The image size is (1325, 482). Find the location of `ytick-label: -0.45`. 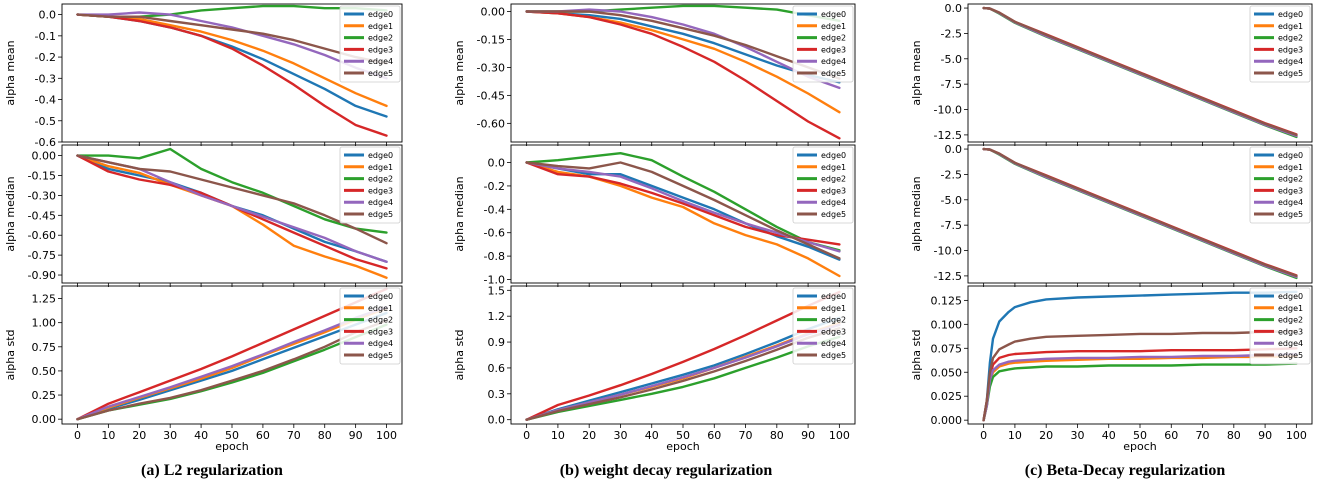

ytick-label: -0.45 is located at coordinates (42, 215).